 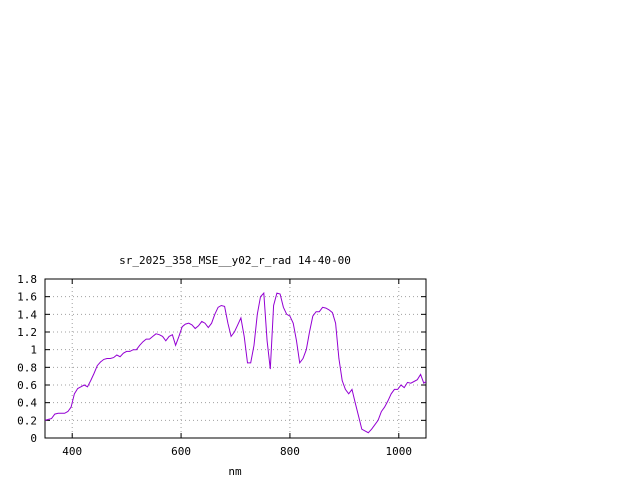 What do you see at coordinates (27, 297) in the screenshot?
I see `y-tick-label: 1.6` at bounding box center [27, 297].